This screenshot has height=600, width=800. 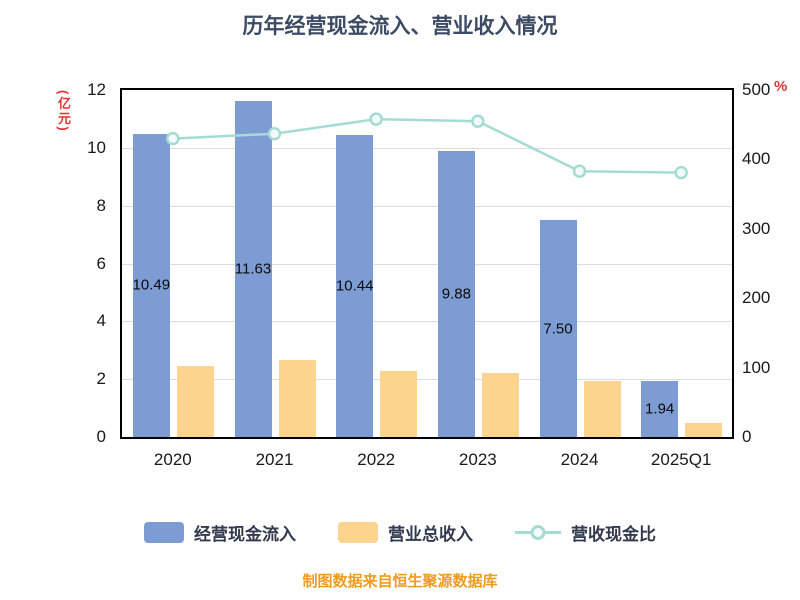 What do you see at coordinates (756, 367) in the screenshot?
I see `right-axis-tick-100: 100` at bounding box center [756, 367].